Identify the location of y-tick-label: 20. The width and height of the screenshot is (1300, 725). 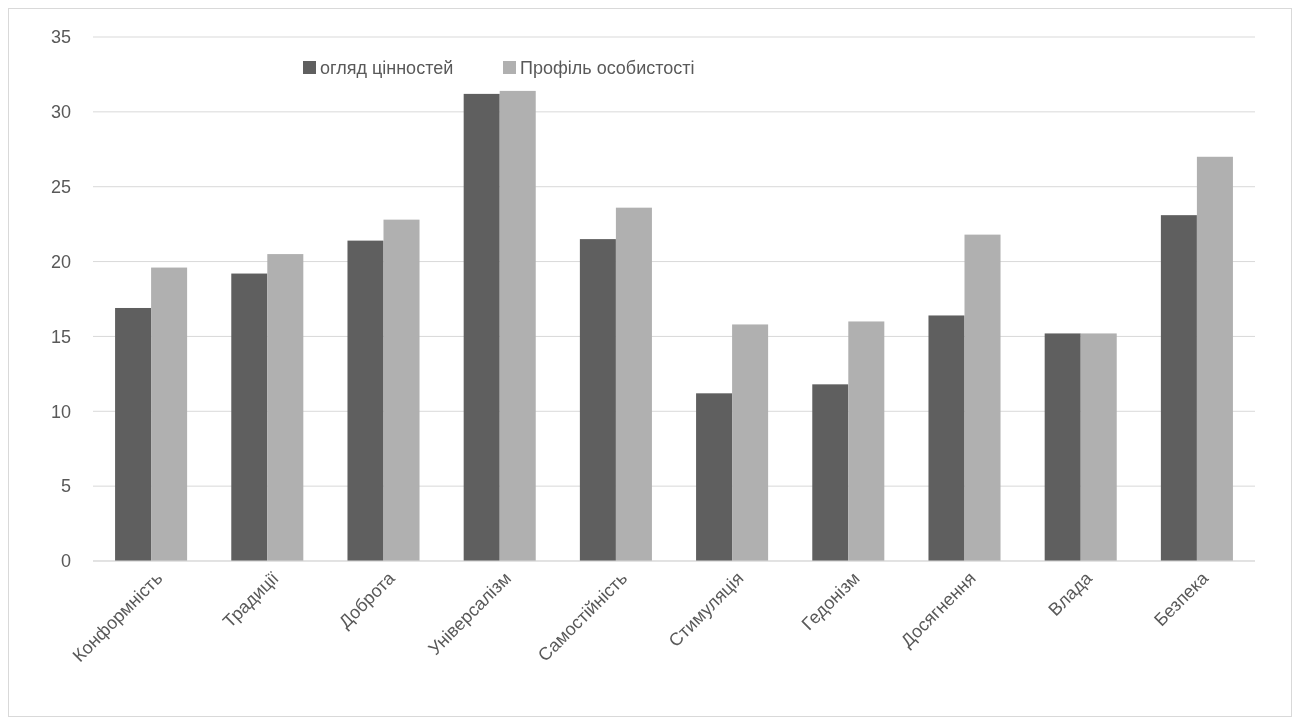
(60, 261).